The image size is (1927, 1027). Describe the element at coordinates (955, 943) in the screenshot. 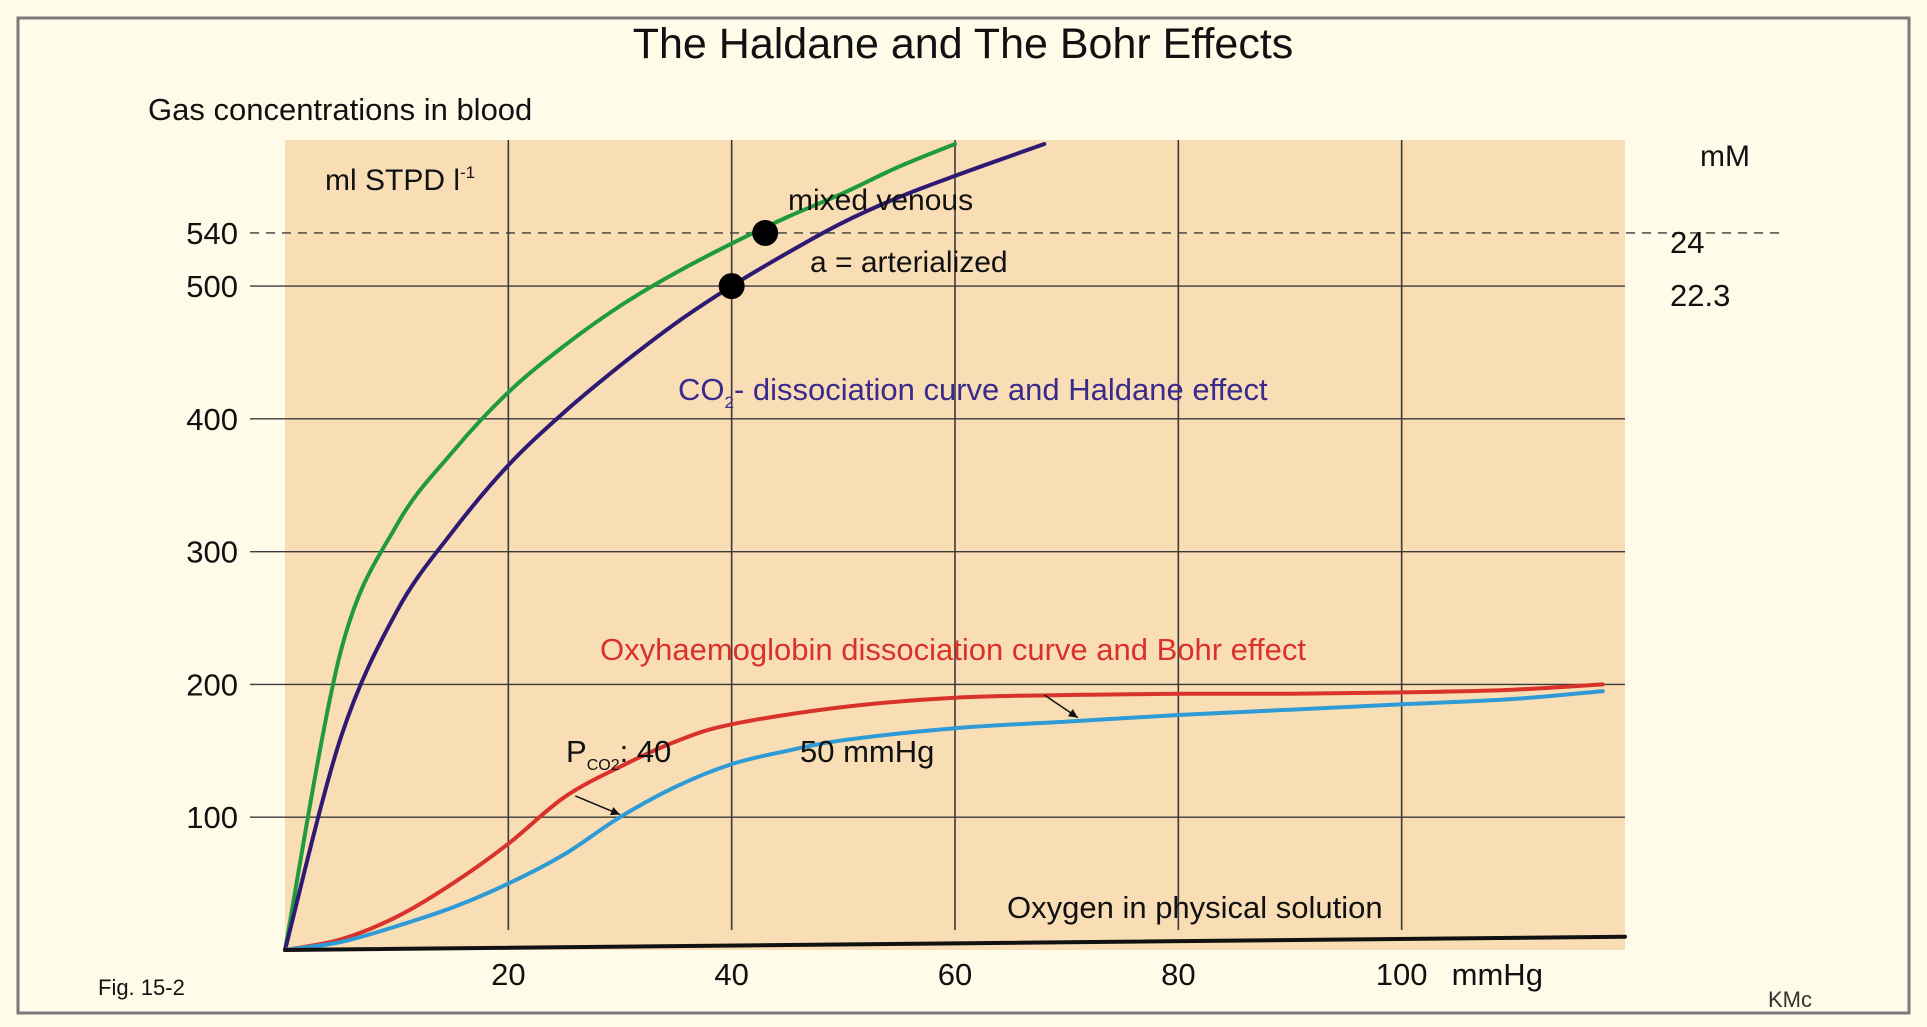

I see `curve-o2_physical_solution` at that location.